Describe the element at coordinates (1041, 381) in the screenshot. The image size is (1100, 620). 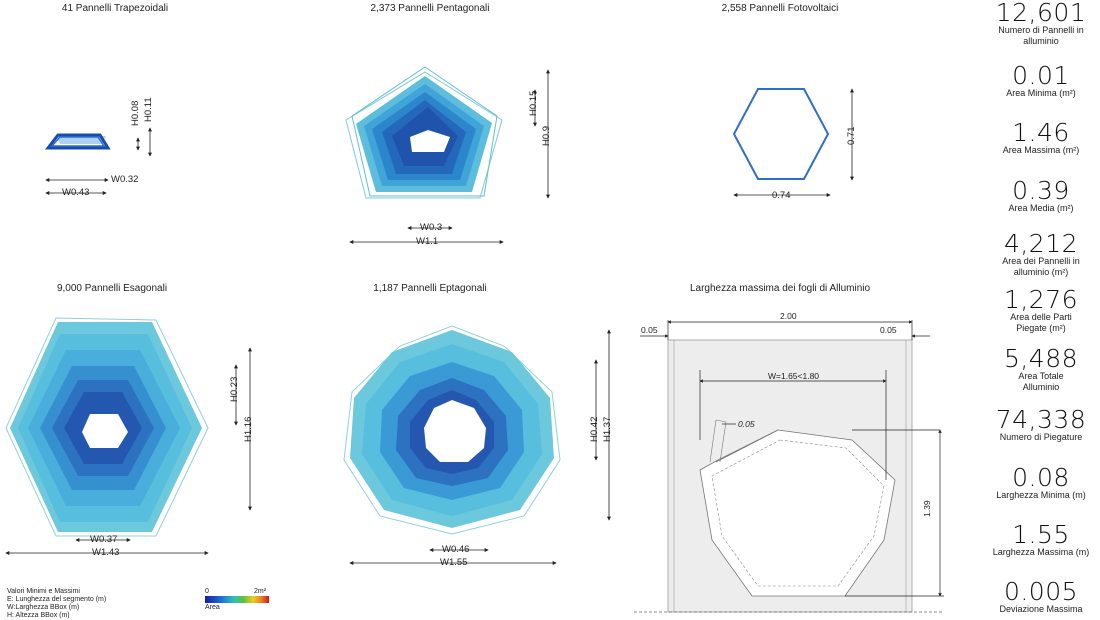
I see `stat-label: Area Totale Alluminio` at that location.